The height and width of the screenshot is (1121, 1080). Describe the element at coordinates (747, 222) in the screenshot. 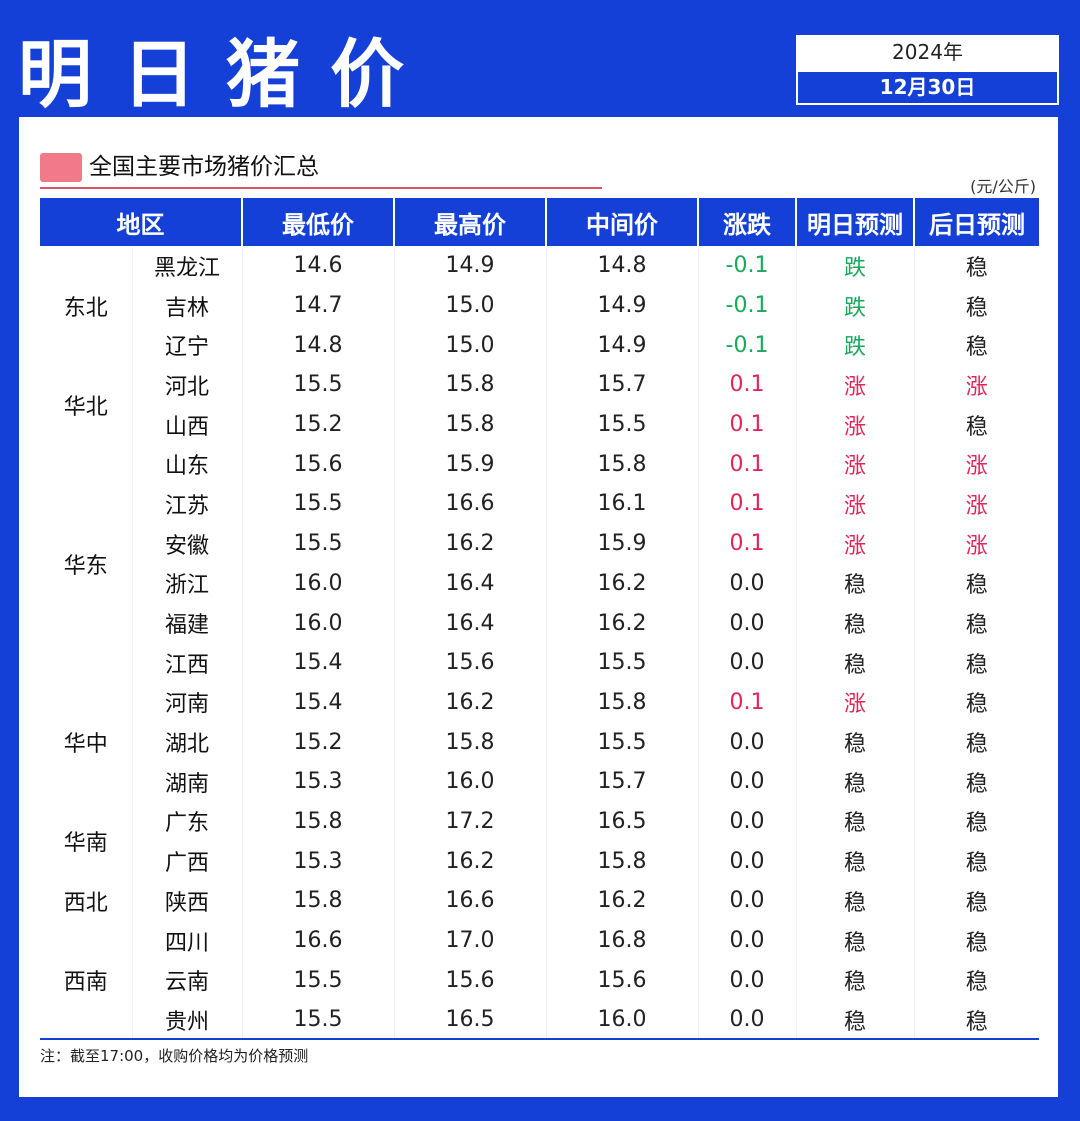

I see `col-header-change: 涨跌` at that location.